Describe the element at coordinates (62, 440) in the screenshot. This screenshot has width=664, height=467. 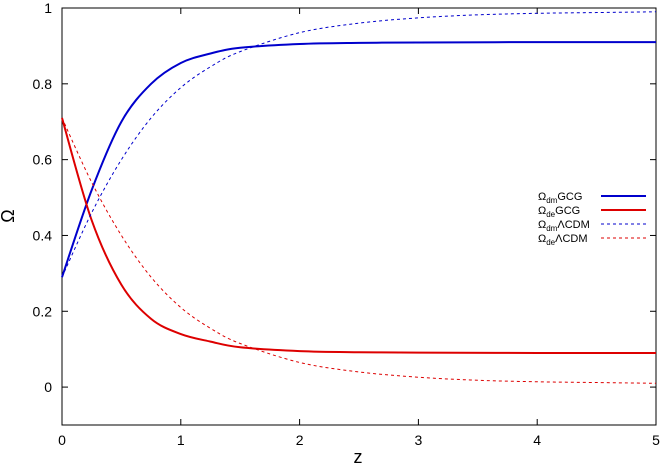
I see `x-tick-label: 0` at that location.